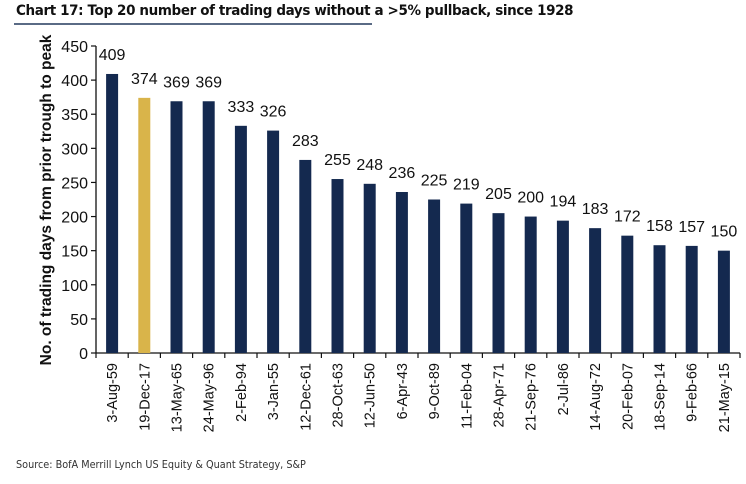 This screenshot has width=746, height=484. What do you see at coordinates (402, 173) in the screenshot?
I see `data-label: 236` at bounding box center [402, 173].